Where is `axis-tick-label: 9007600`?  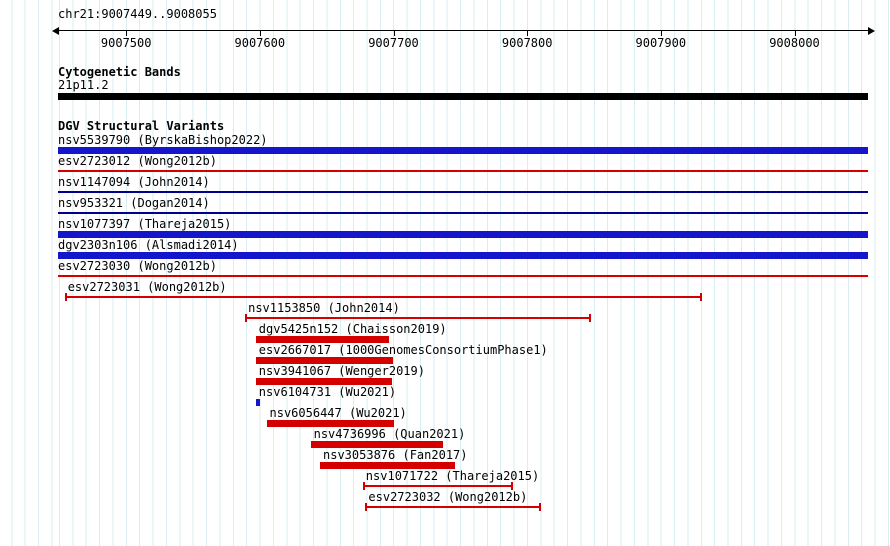
axis-tick-label: 9007600 is located at coordinates (260, 43).